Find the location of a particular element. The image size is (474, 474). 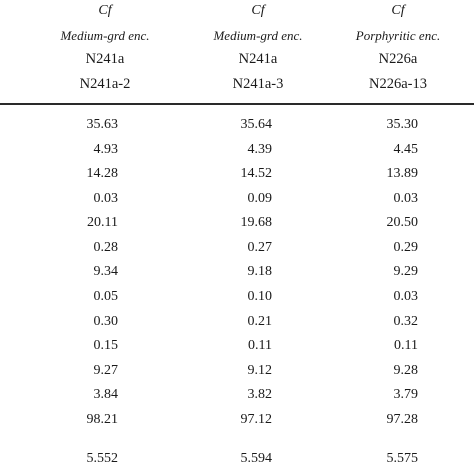

header-rule is located at coordinates (237, 104).